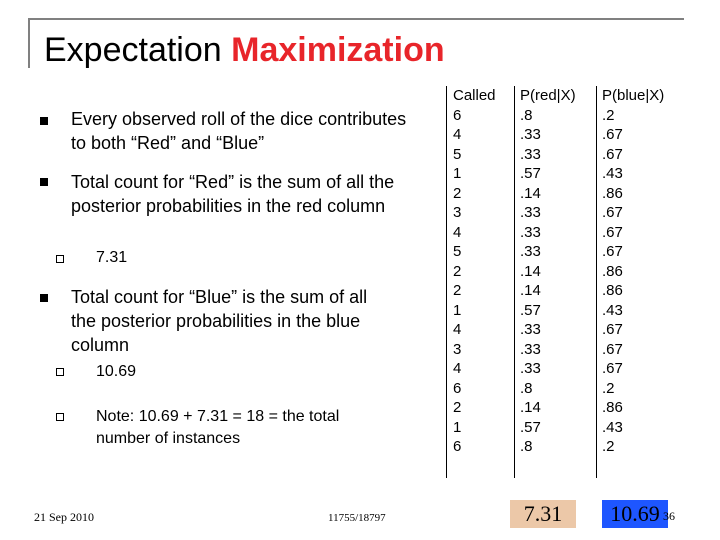  What do you see at coordinates (635, 514) in the screenshot?
I see `blue-total-box: 10.69` at bounding box center [635, 514].